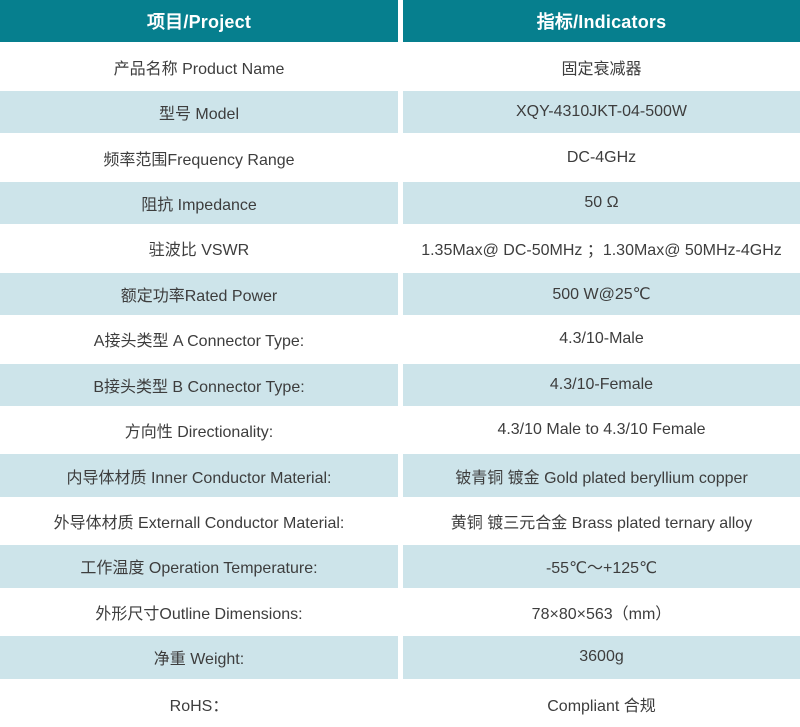 The width and height of the screenshot is (800, 727). Describe the element at coordinates (599, 431) in the screenshot. I see `indicator-cell: 4.3/10 Male to 4.3/10 Female` at that location.